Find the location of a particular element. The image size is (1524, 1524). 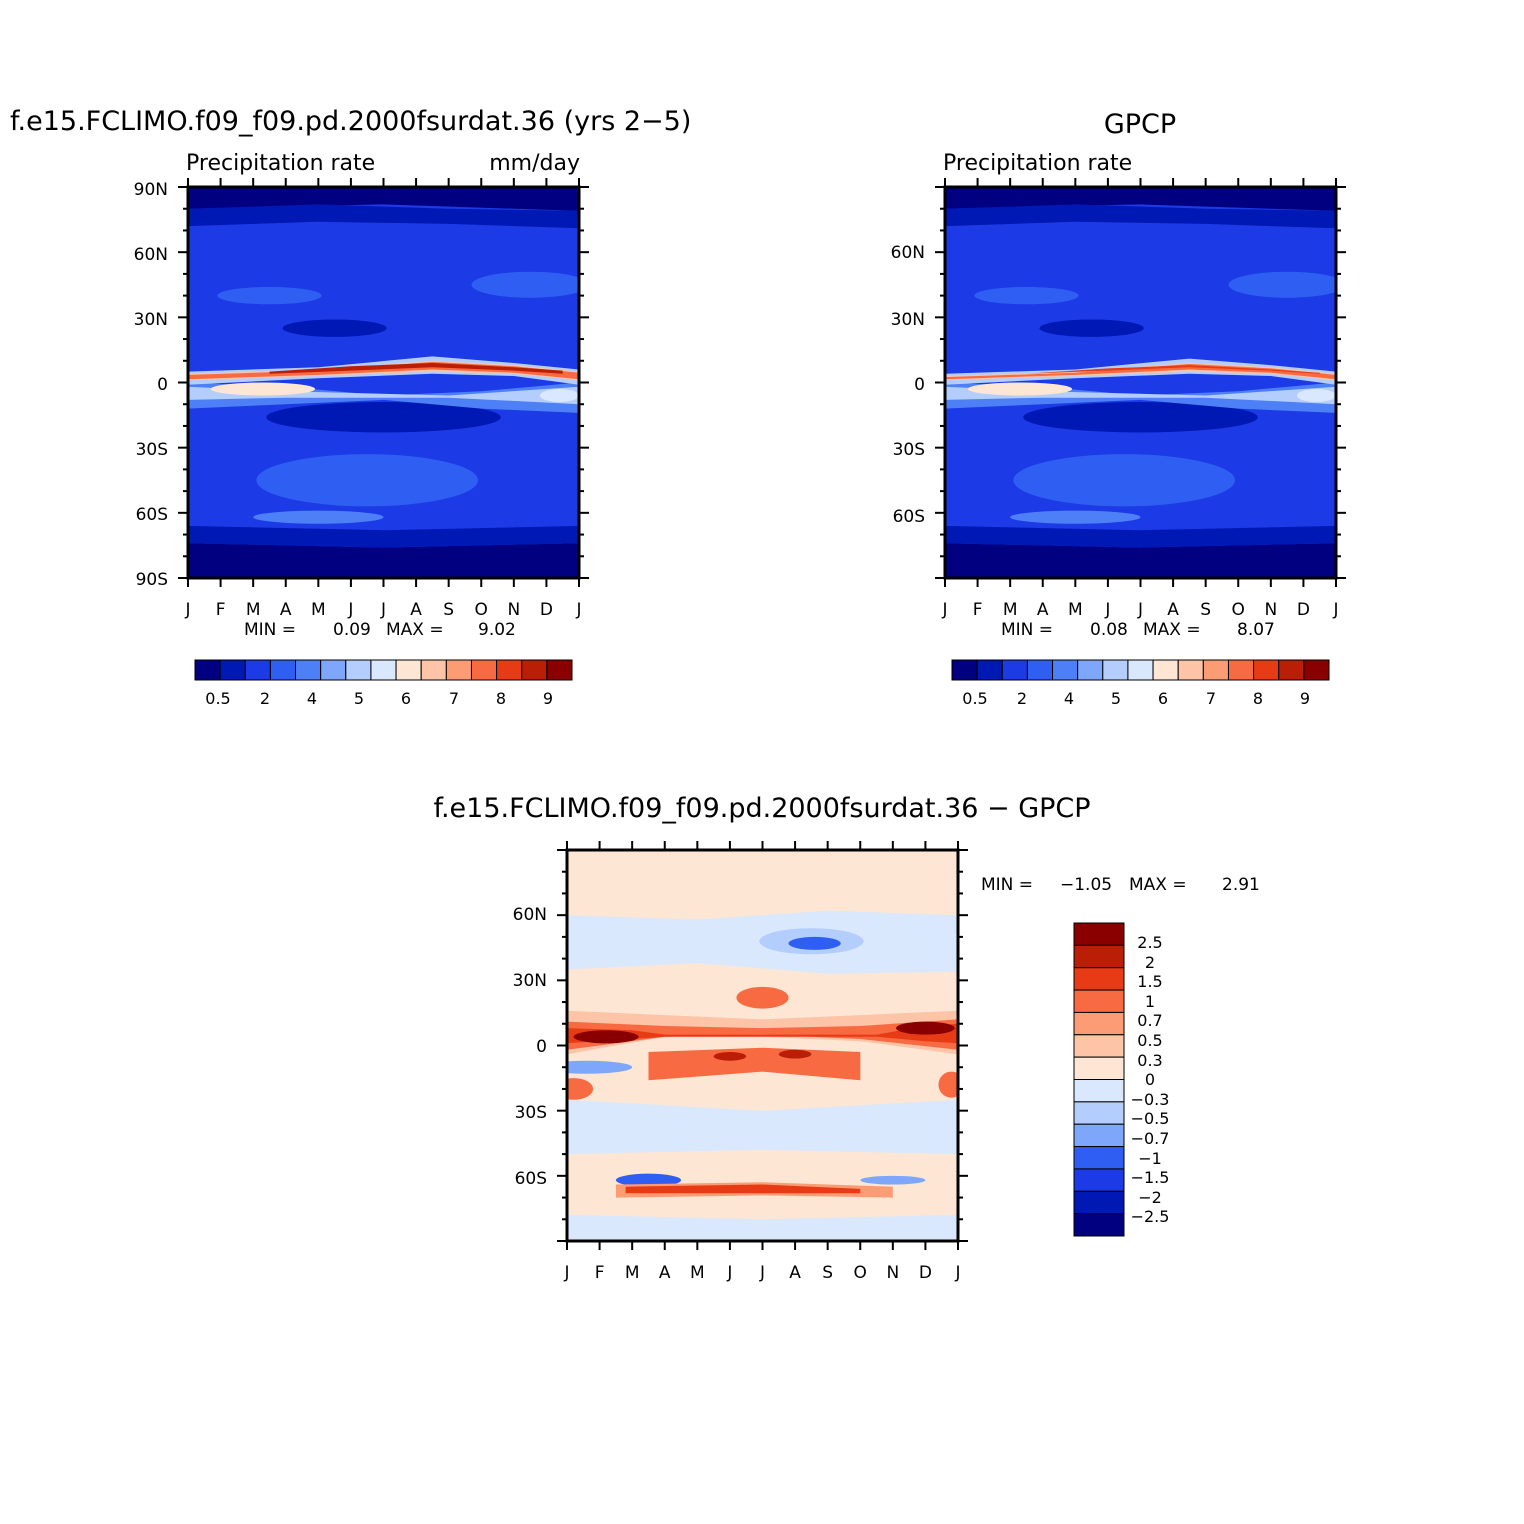

colorbar-label: 2.5 is located at coordinates (1149, 942).